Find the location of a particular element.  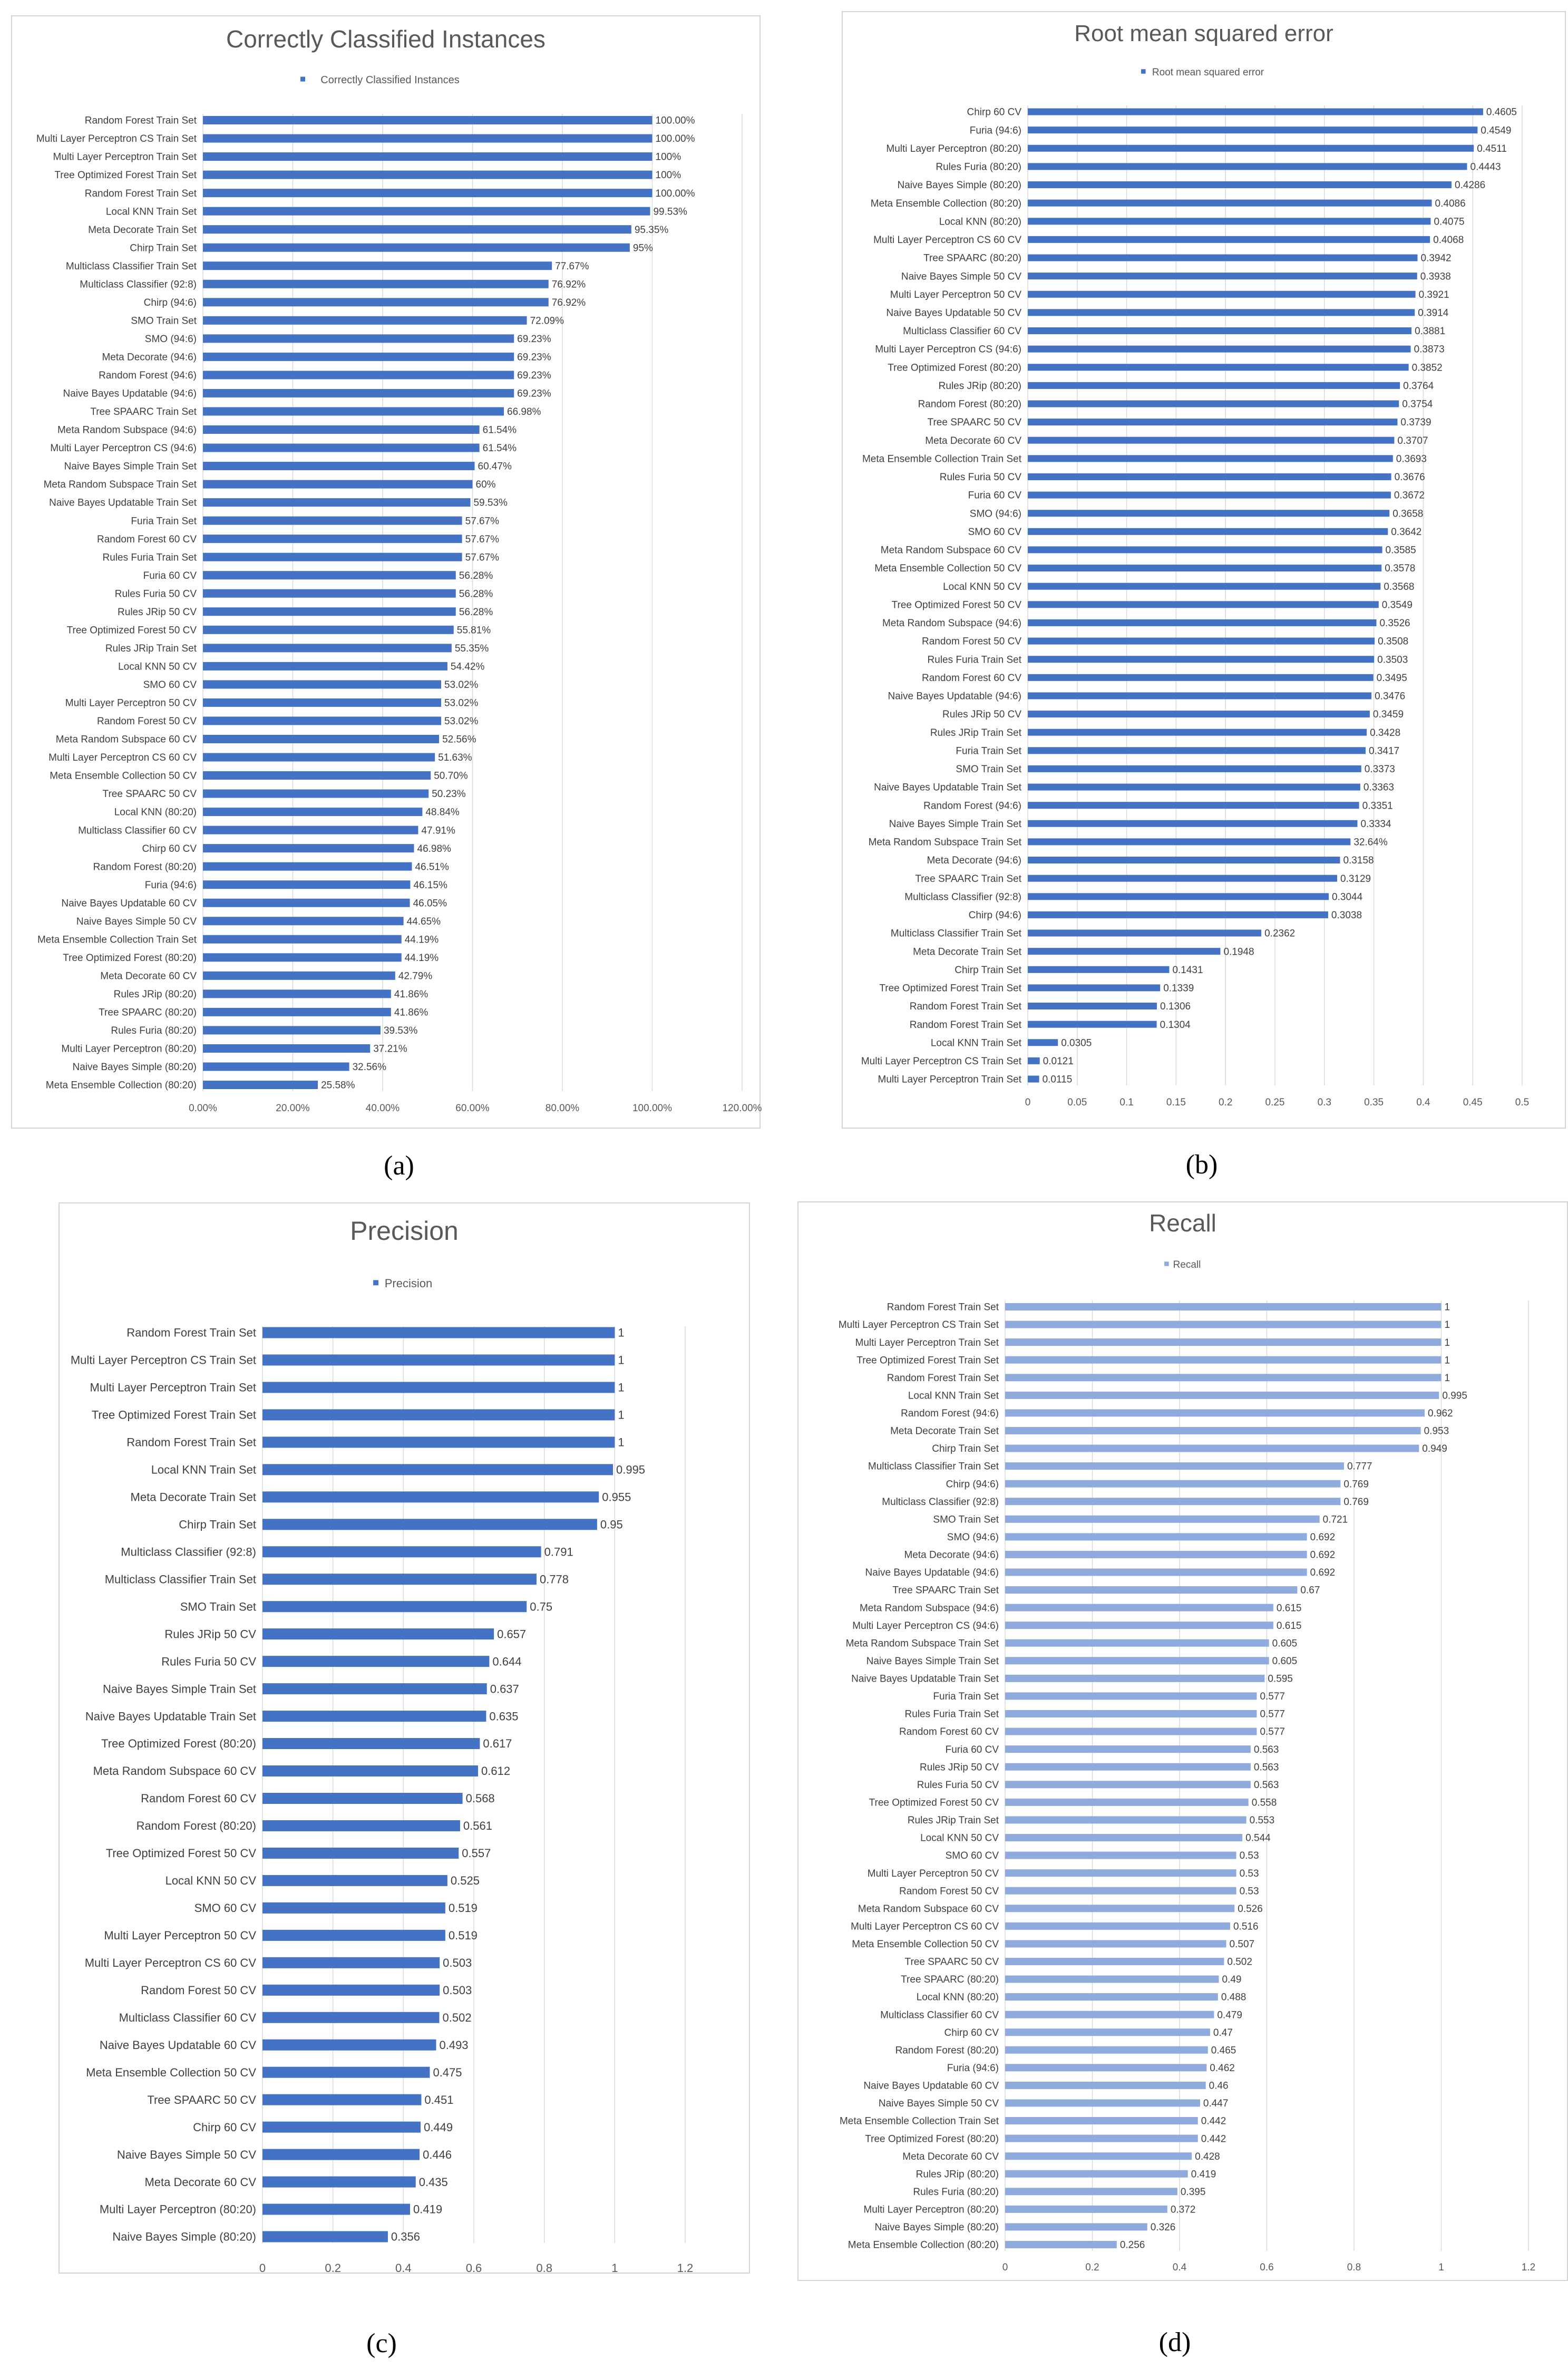

data-label: 0.558 is located at coordinates (1265, 1802).